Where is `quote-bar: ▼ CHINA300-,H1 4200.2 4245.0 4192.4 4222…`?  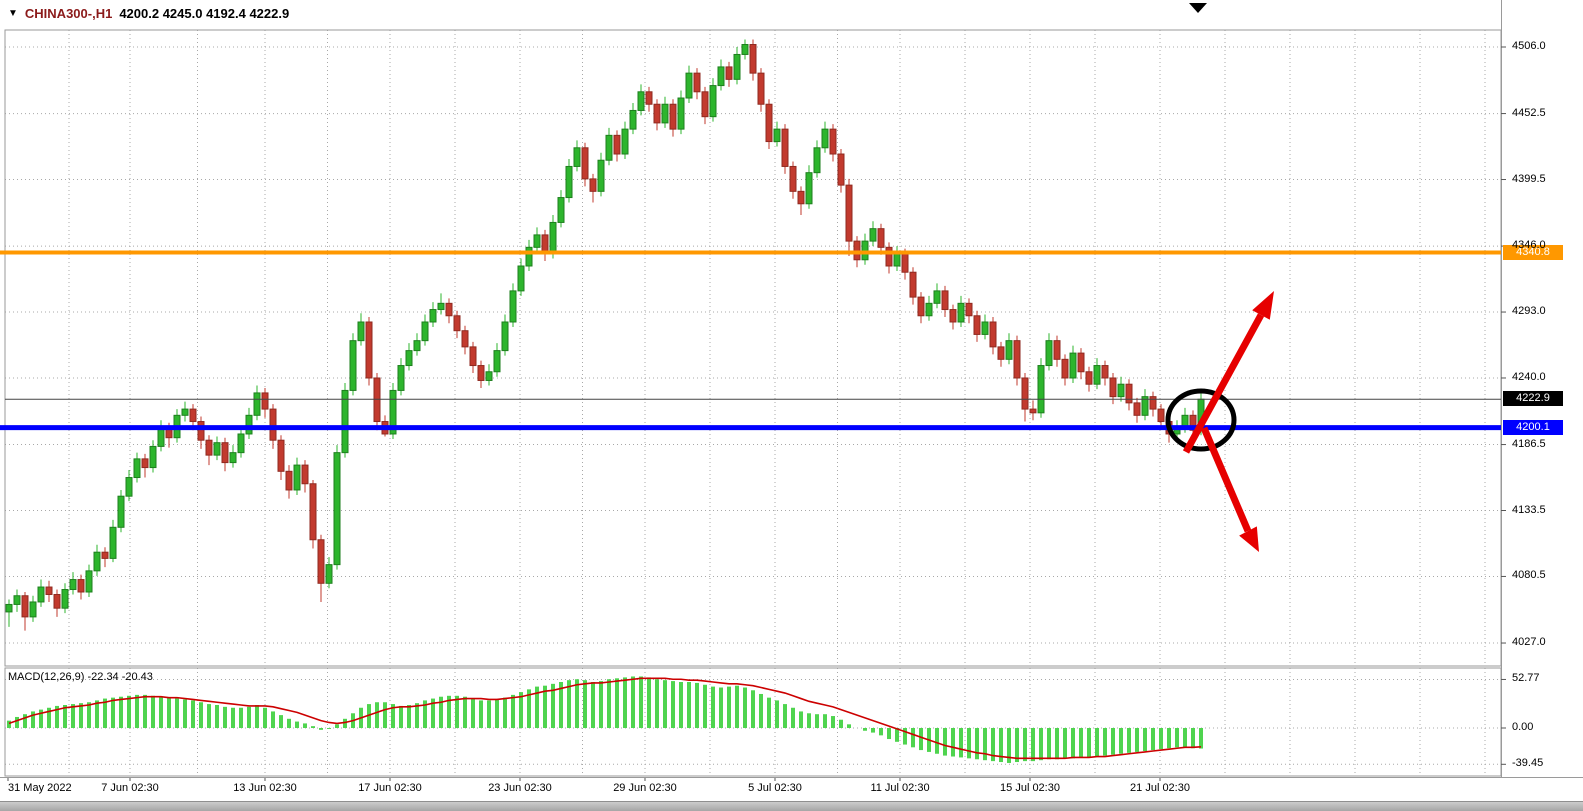 quote-bar: ▼ CHINA300-,H1 4200.2 4245.0 4192.4 4222… is located at coordinates (148, 13).